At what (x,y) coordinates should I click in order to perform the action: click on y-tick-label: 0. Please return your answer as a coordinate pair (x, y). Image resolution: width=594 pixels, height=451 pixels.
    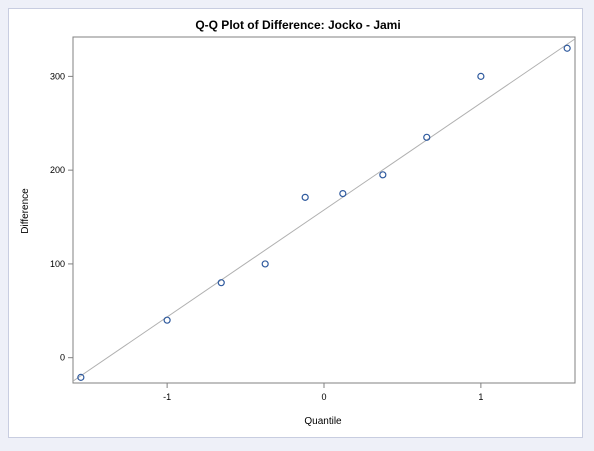
    Looking at the image, I should click on (62, 358).